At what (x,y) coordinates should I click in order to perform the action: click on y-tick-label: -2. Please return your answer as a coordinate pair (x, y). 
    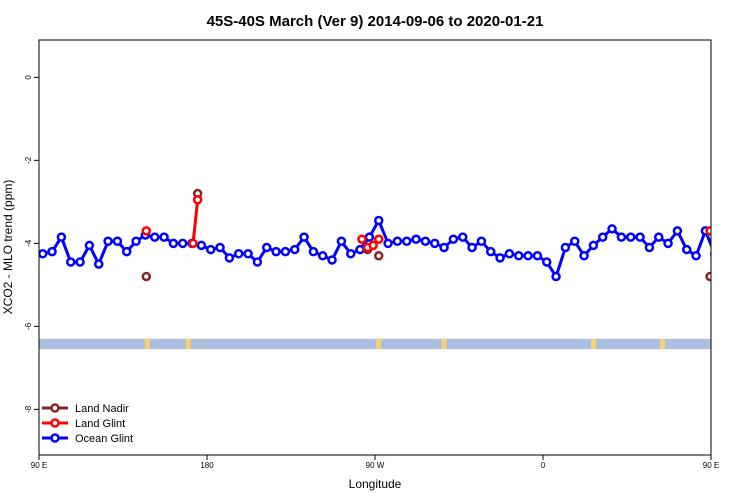
    Looking at the image, I should click on (28, 160).